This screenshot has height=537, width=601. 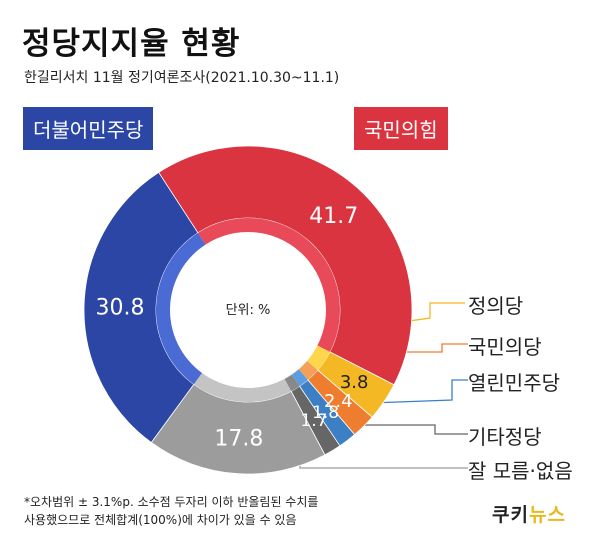 What do you see at coordinates (510, 515) in the screenshot?
I see `logo-part-1: 쿠키` at bounding box center [510, 515].